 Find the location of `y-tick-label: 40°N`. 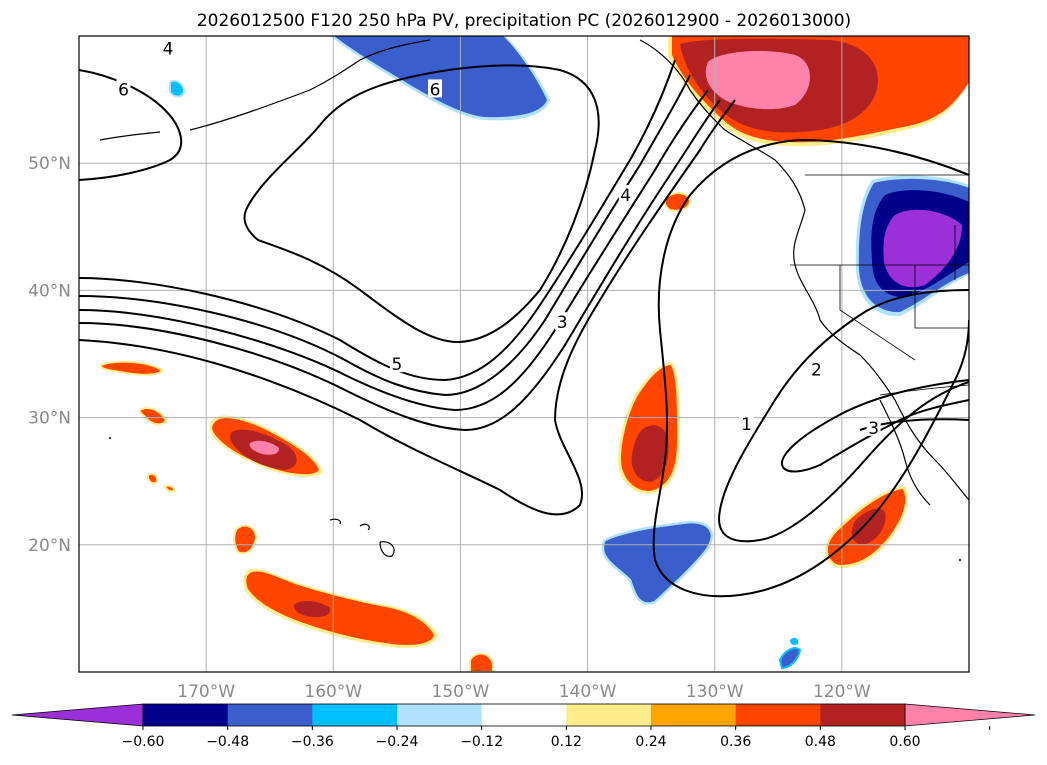

y-tick-label: 40°N is located at coordinates (49, 291).